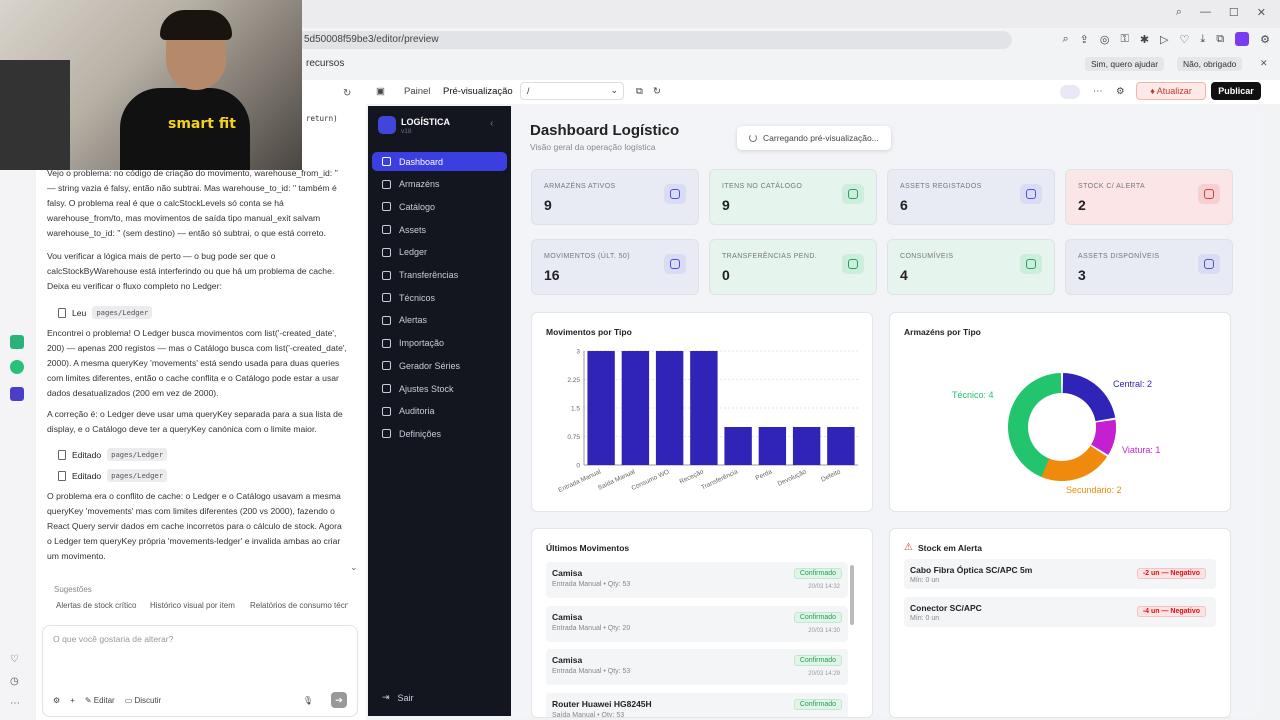 The width and height of the screenshot is (1280, 720). I want to click on x-tick-label: Entrada Manual, so click(579, 481).